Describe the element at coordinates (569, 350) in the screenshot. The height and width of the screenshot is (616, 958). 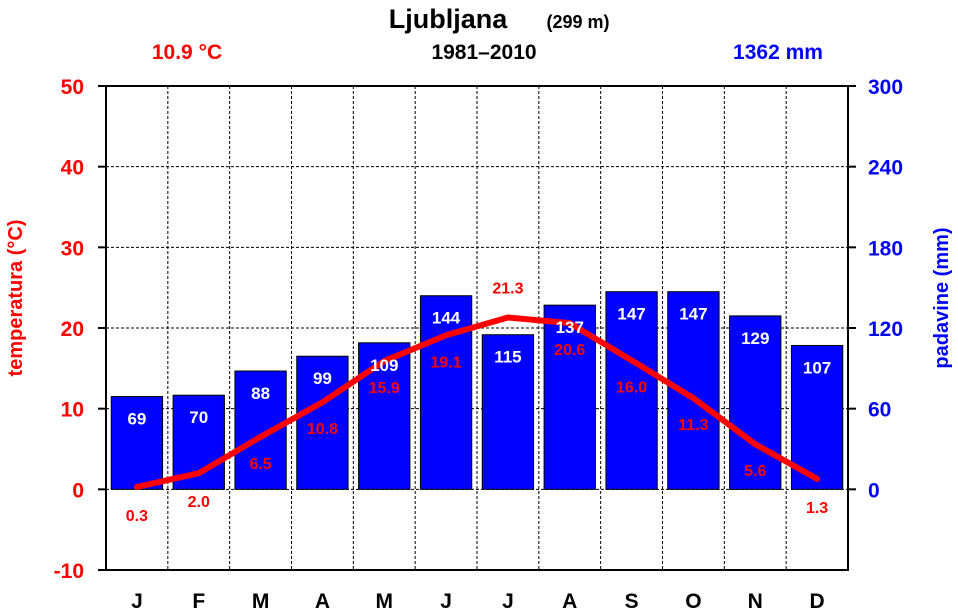
I see `temperature-value-label: 20.6` at that location.